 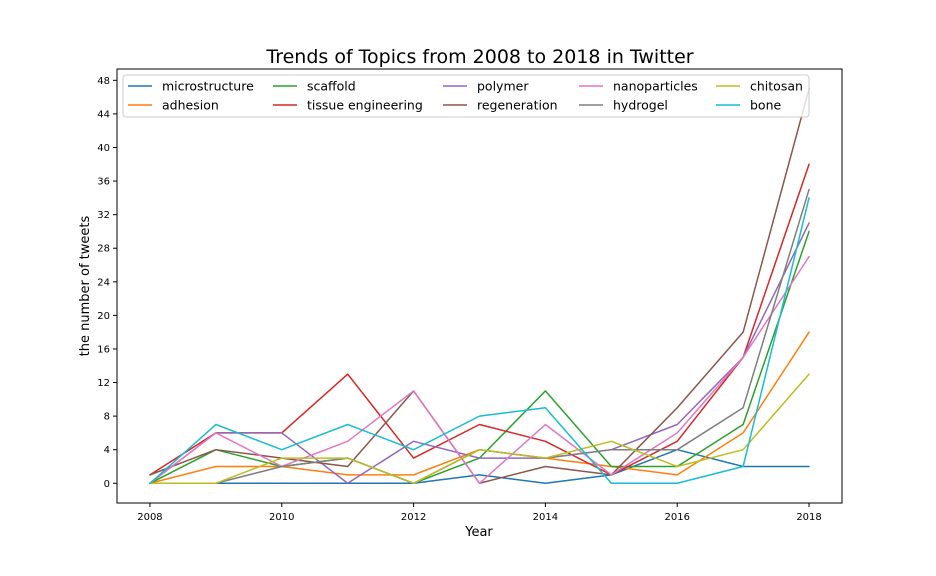 What do you see at coordinates (808, 517) in the screenshot?
I see `x-tick-label: 2018` at bounding box center [808, 517].